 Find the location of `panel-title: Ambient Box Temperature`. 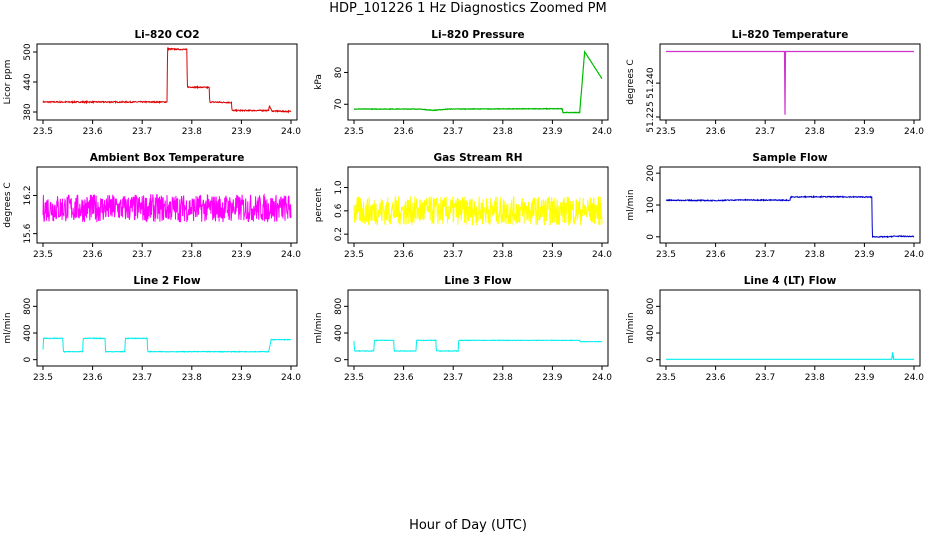

panel-title: Ambient Box Temperature is located at coordinates (167, 158).